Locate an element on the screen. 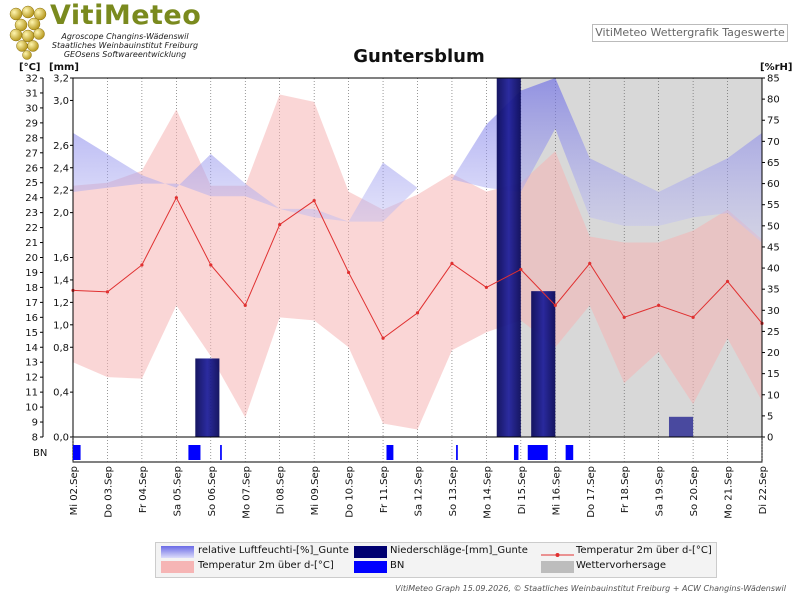 The image size is (800, 600). x-tick-label: Do 17.Sep is located at coordinates (591, 492).